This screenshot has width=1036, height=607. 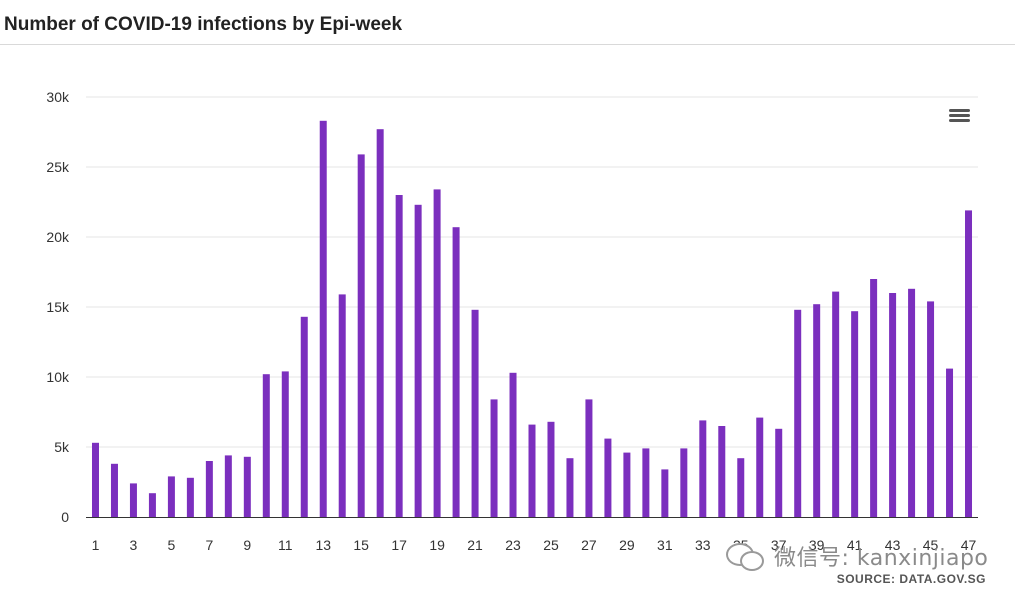 I want to click on y-tick-label: 10k, so click(x=58, y=377).